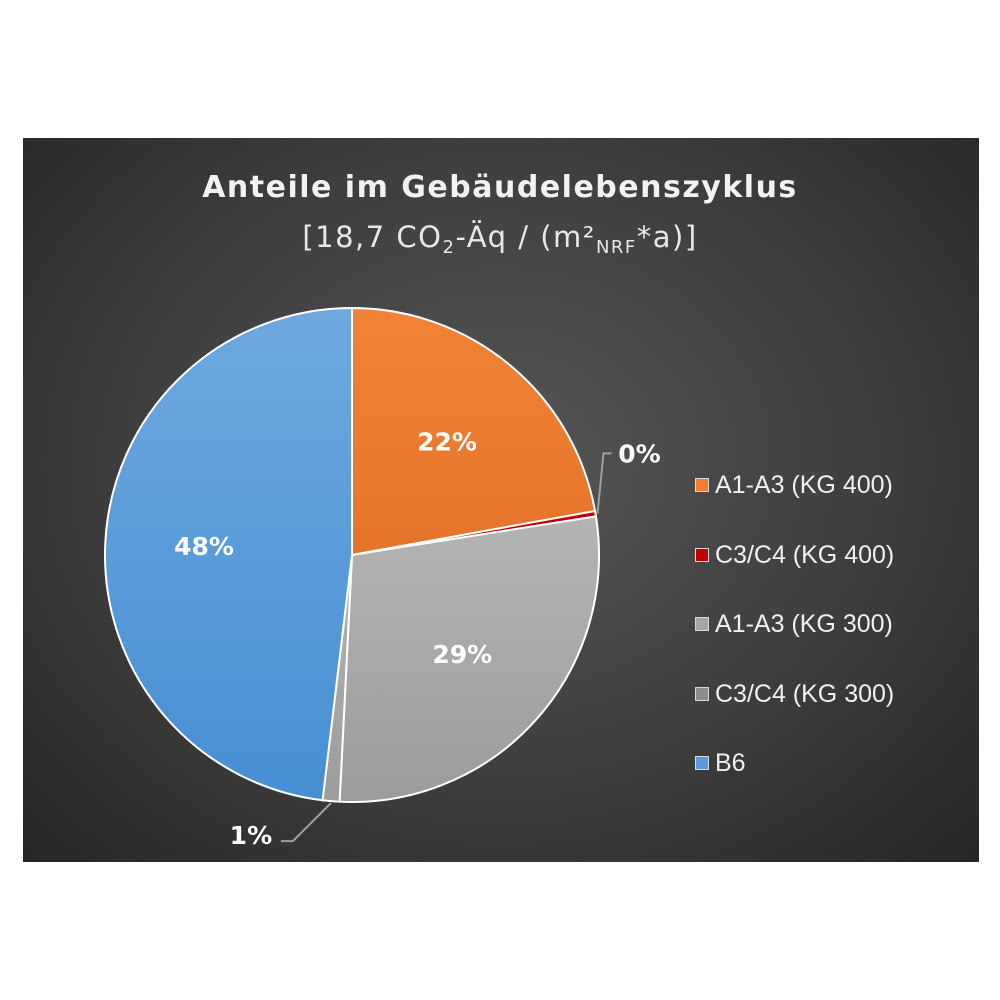 This screenshot has width=1000, height=1000. I want to click on data-label-a1-a3-kg300: 29%, so click(462, 654).